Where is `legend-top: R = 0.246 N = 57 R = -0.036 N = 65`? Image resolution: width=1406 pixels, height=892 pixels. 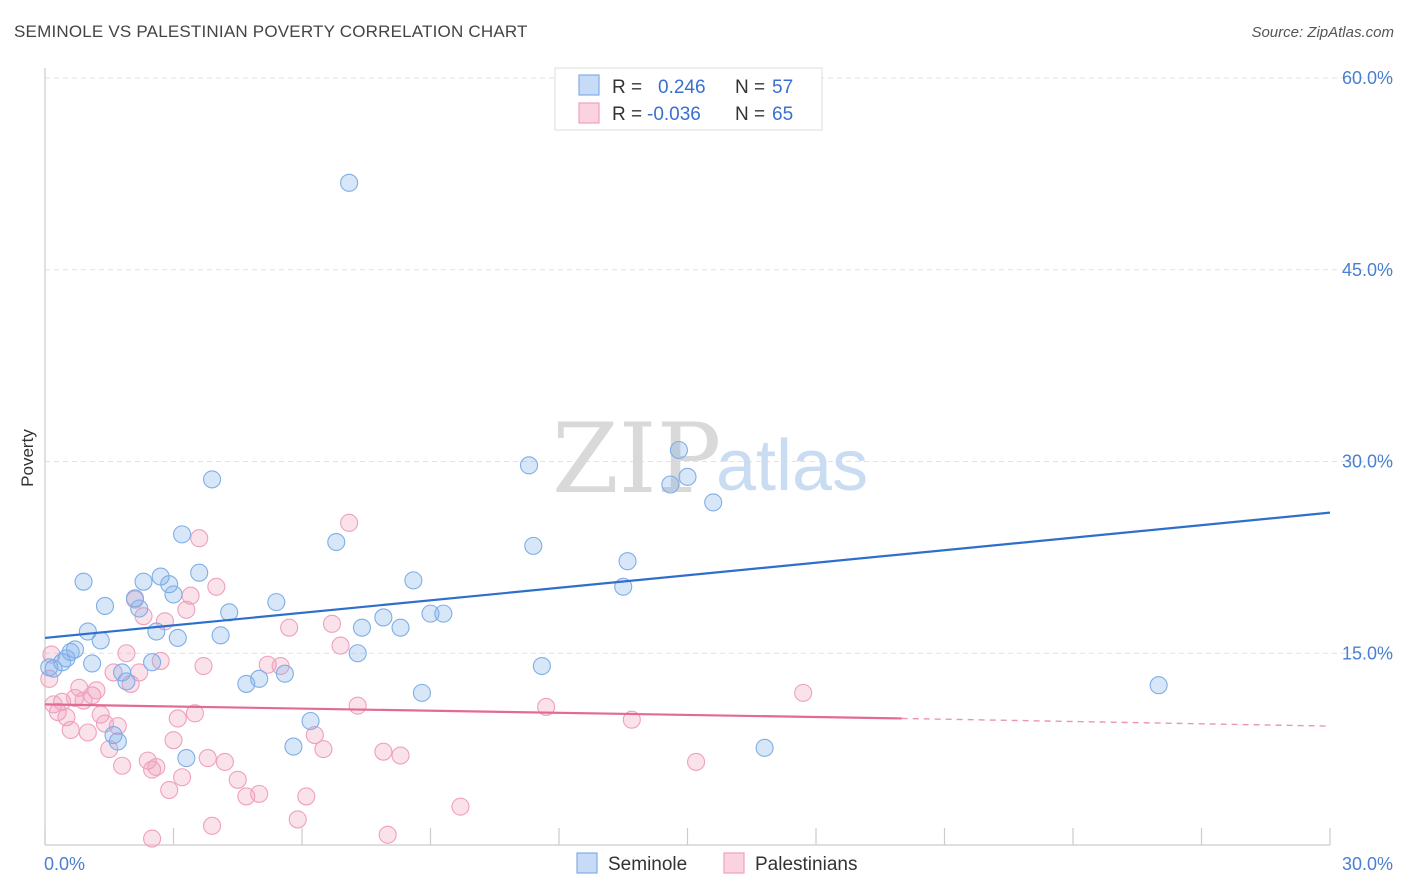
legend-top: R = 0.246 N = 57 R = -0.036 N = 65 is located at coordinates (688, 99).